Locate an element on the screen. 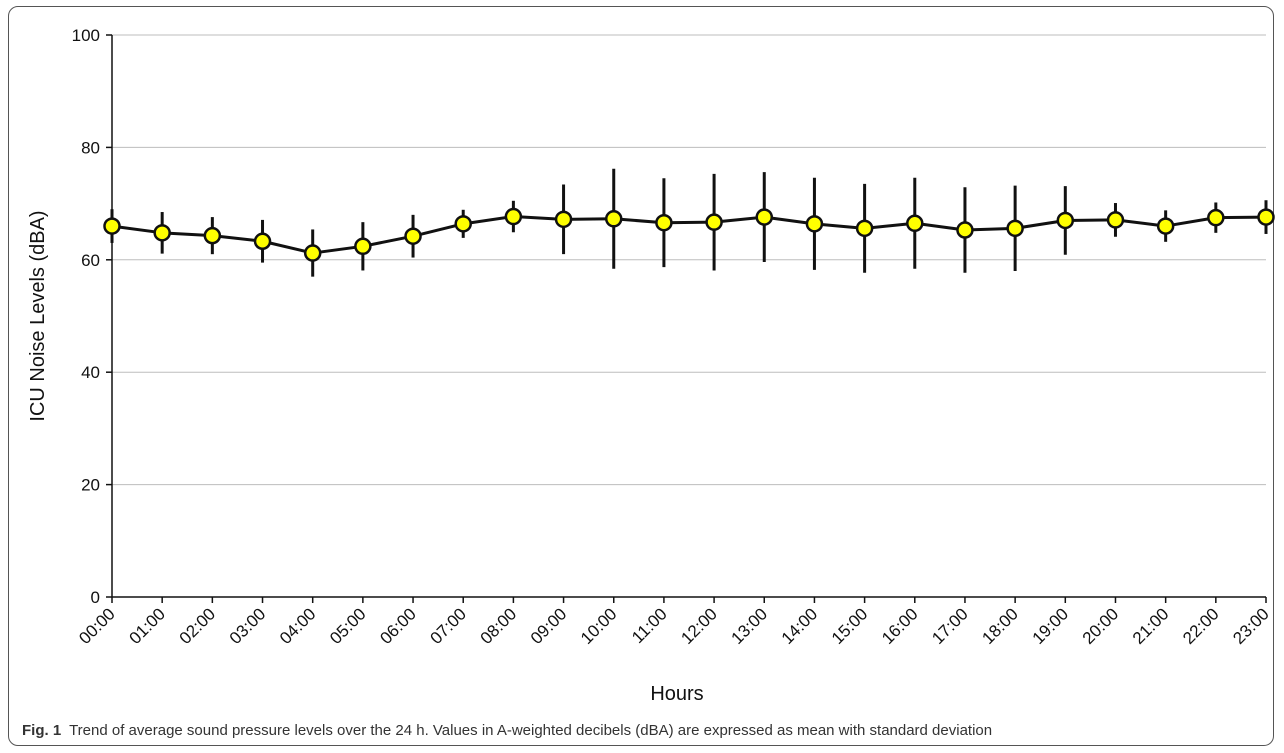 The height and width of the screenshot is (753, 1284). x-tick-label-4: 04:00 is located at coordinates (298, 626).